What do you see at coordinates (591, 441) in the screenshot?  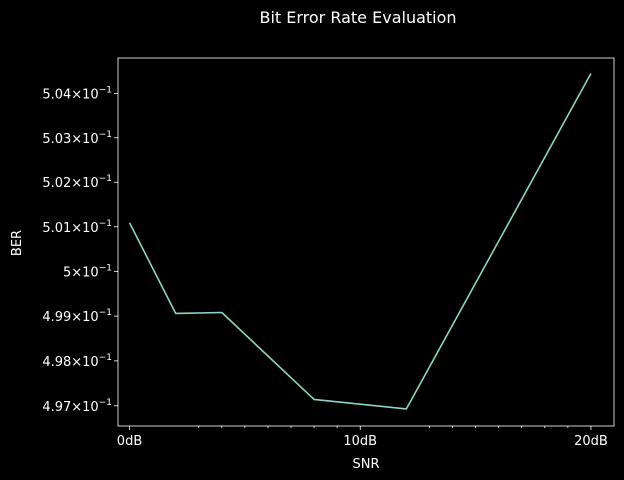 I see `x-tick-label: 20dB` at bounding box center [591, 441].